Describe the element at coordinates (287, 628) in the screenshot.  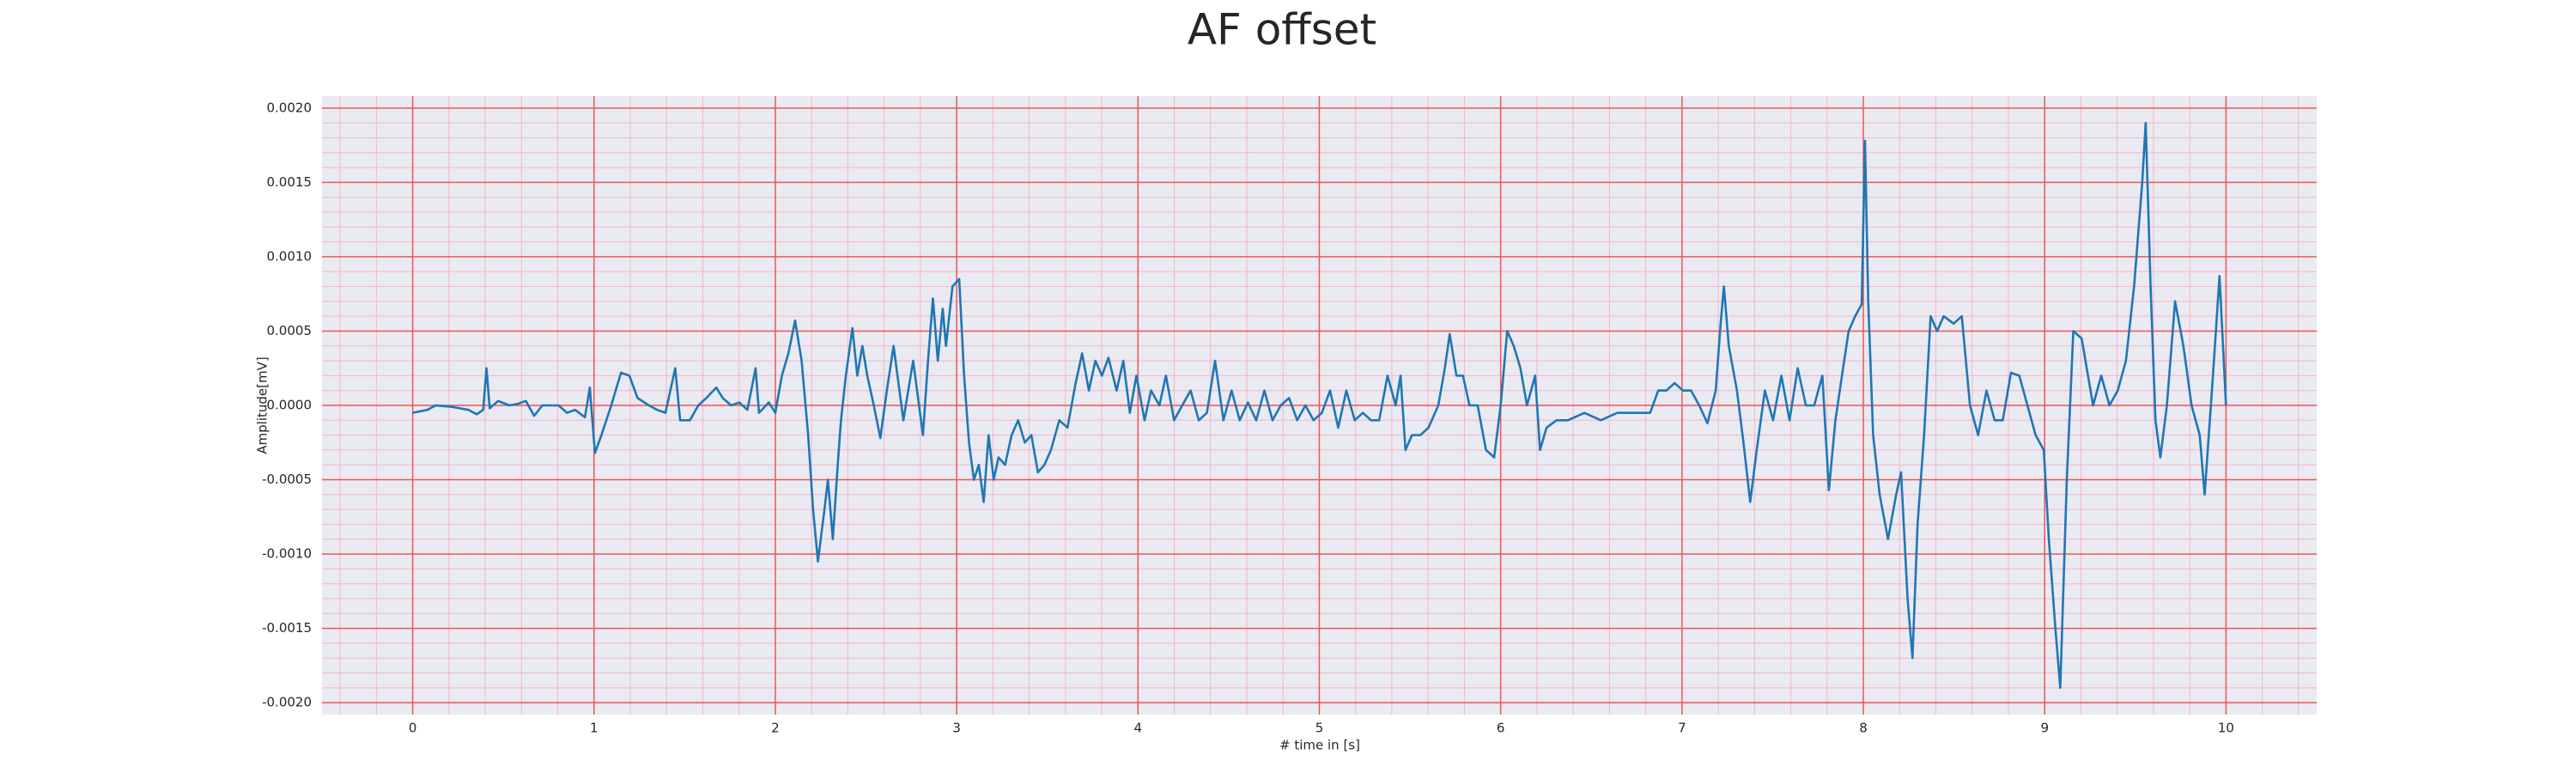
I see `y-tick-label: -0.0015` at that location.